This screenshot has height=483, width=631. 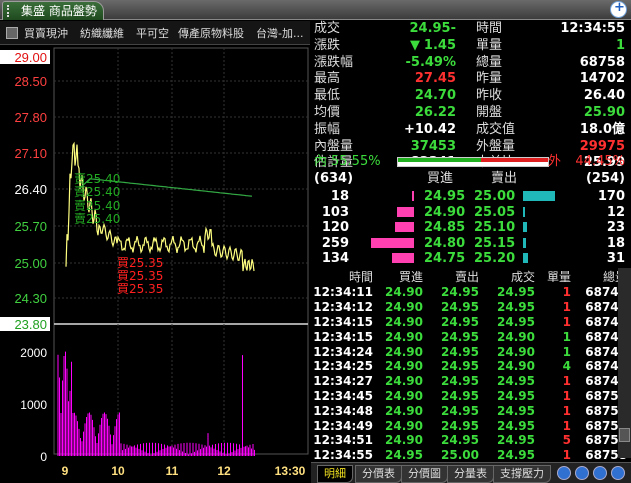 I want to click on tick-row: 12:34:48 24.90 24.95 24.95 1 68751, so click(x=469, y=410).